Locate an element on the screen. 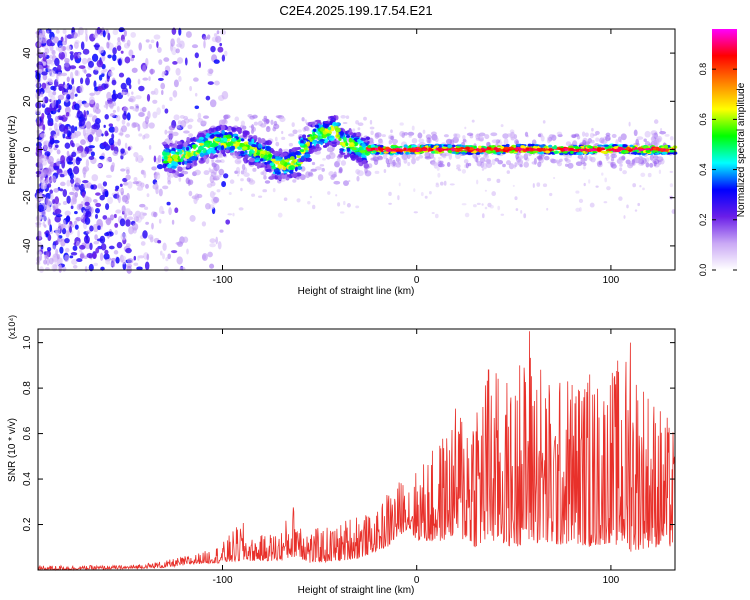 This screenshot has height=600, width=750. colorbar-tick-label: 0.0 is located at coordinates (703, 270).